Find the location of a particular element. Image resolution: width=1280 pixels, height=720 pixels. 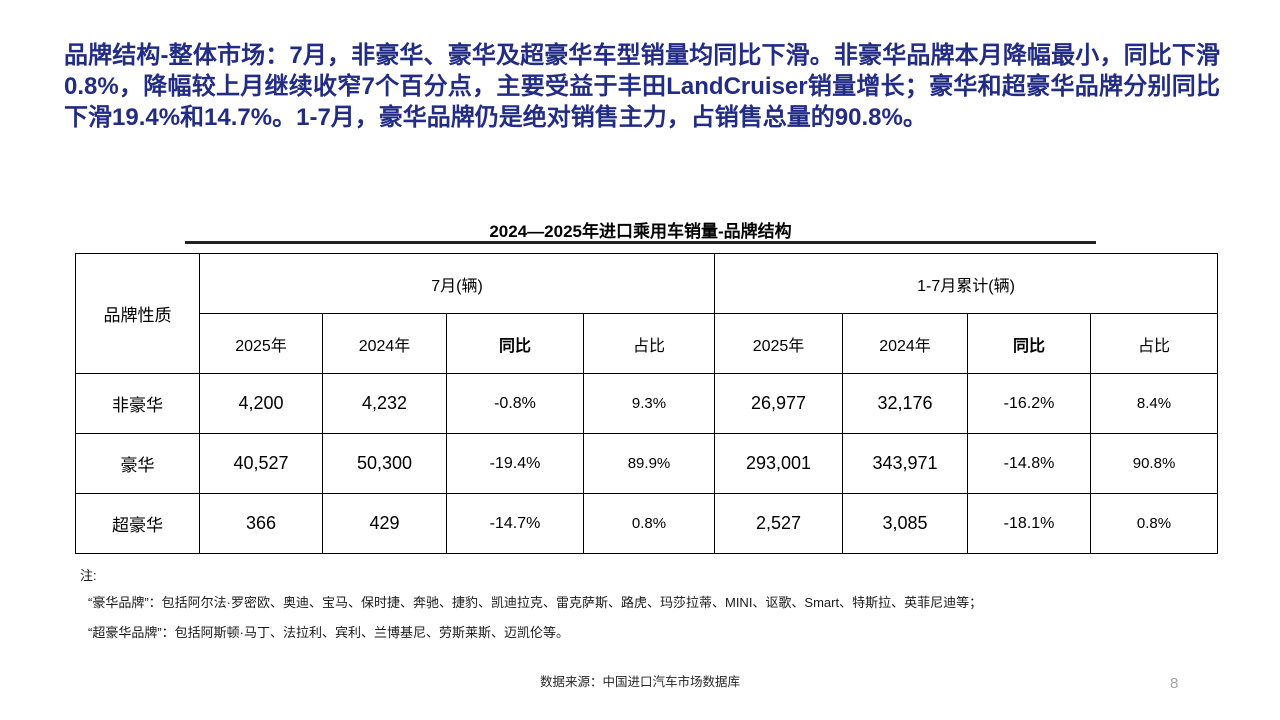

value-cell: 32,176 is located at coordinates (905, 403).